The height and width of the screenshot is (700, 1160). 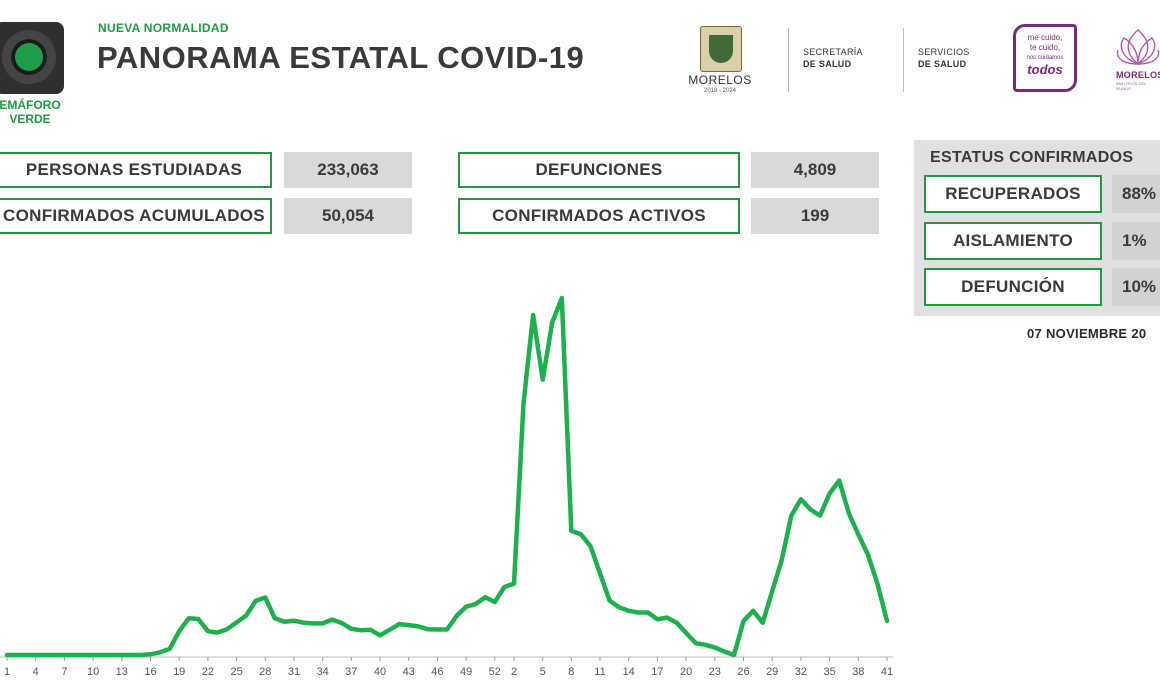 What do you see at coordinates (629, 672) in the screenshot?
I see `x-tick-label: 14` at bounding box center [629, 672].